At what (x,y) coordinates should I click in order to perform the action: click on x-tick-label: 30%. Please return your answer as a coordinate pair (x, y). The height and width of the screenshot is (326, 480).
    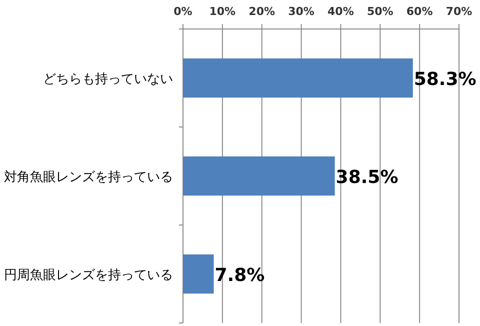
    Looking at the image, I should click on (301, 11).